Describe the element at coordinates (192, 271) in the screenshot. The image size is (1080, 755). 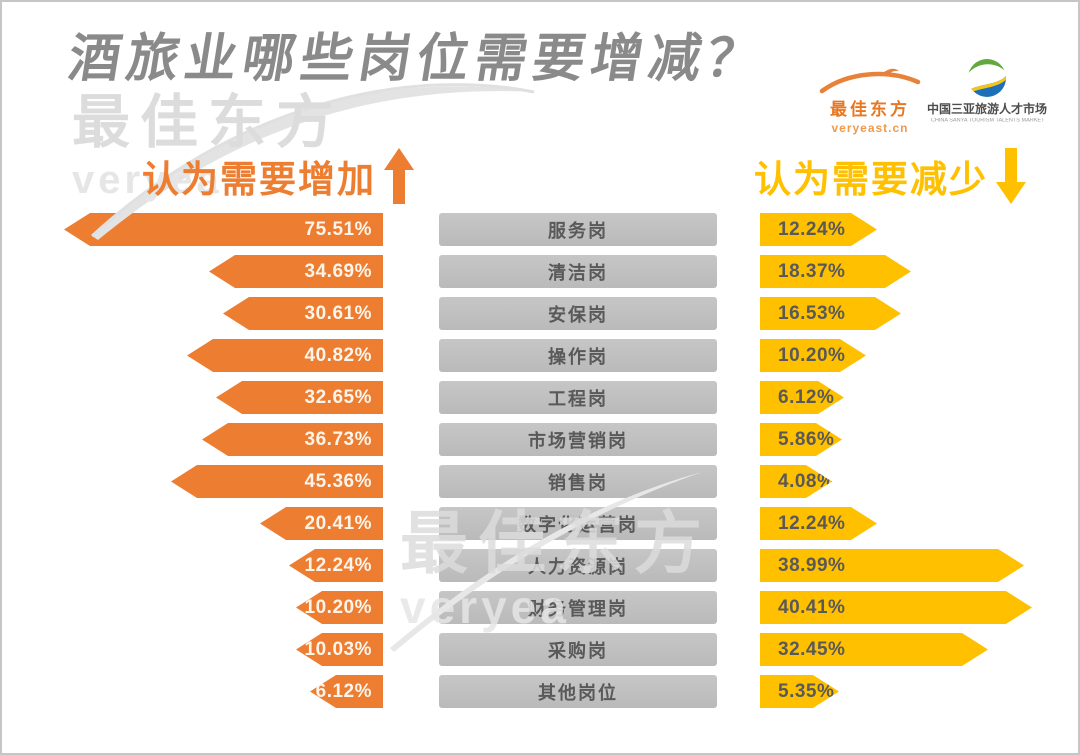
I see `increase-bar-cell: 34.69%` at that location.